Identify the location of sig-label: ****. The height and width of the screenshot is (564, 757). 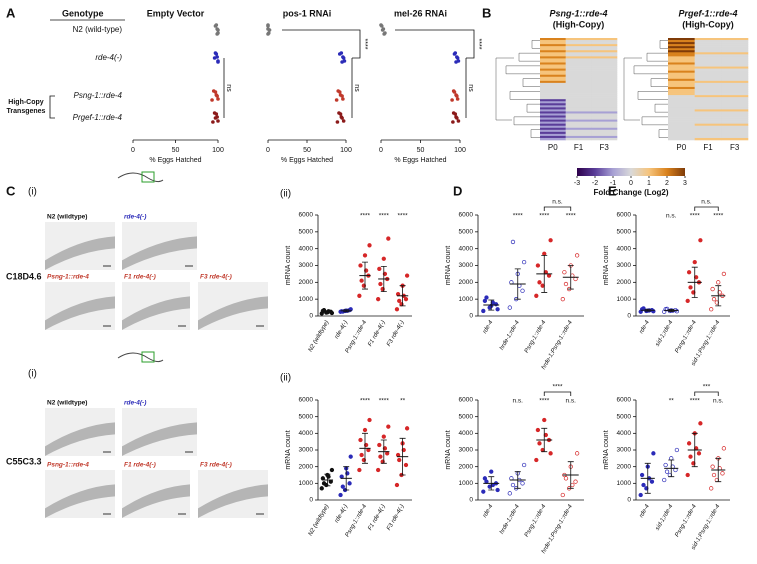
(518, 216).